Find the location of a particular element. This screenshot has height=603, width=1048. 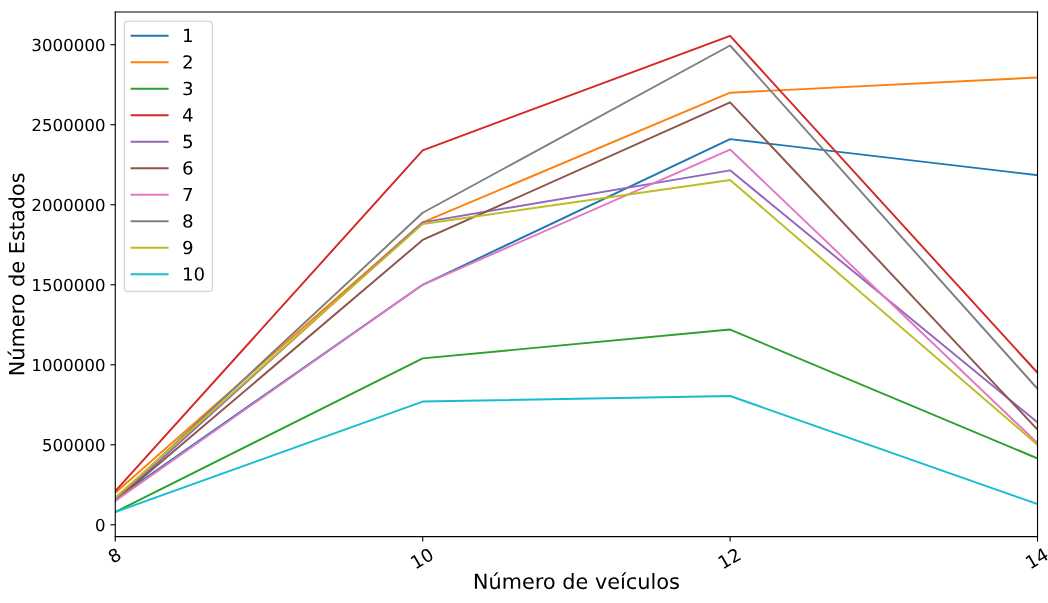

x-tick-label: 10 is located at coordinates (422, 558).